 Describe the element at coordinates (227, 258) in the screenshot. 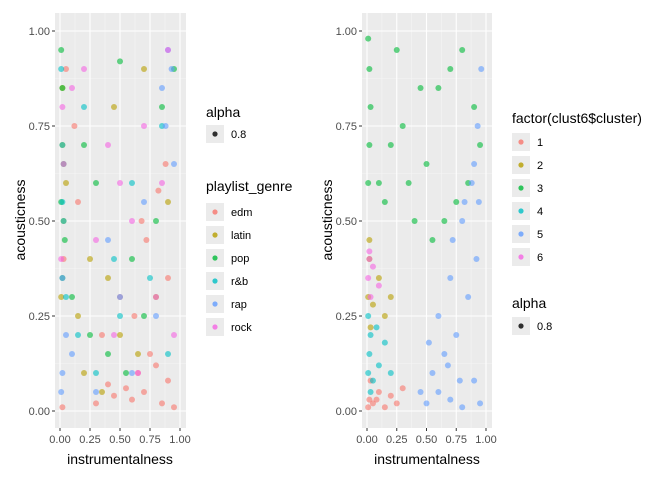

I see `legend-entry: pop` at that location.